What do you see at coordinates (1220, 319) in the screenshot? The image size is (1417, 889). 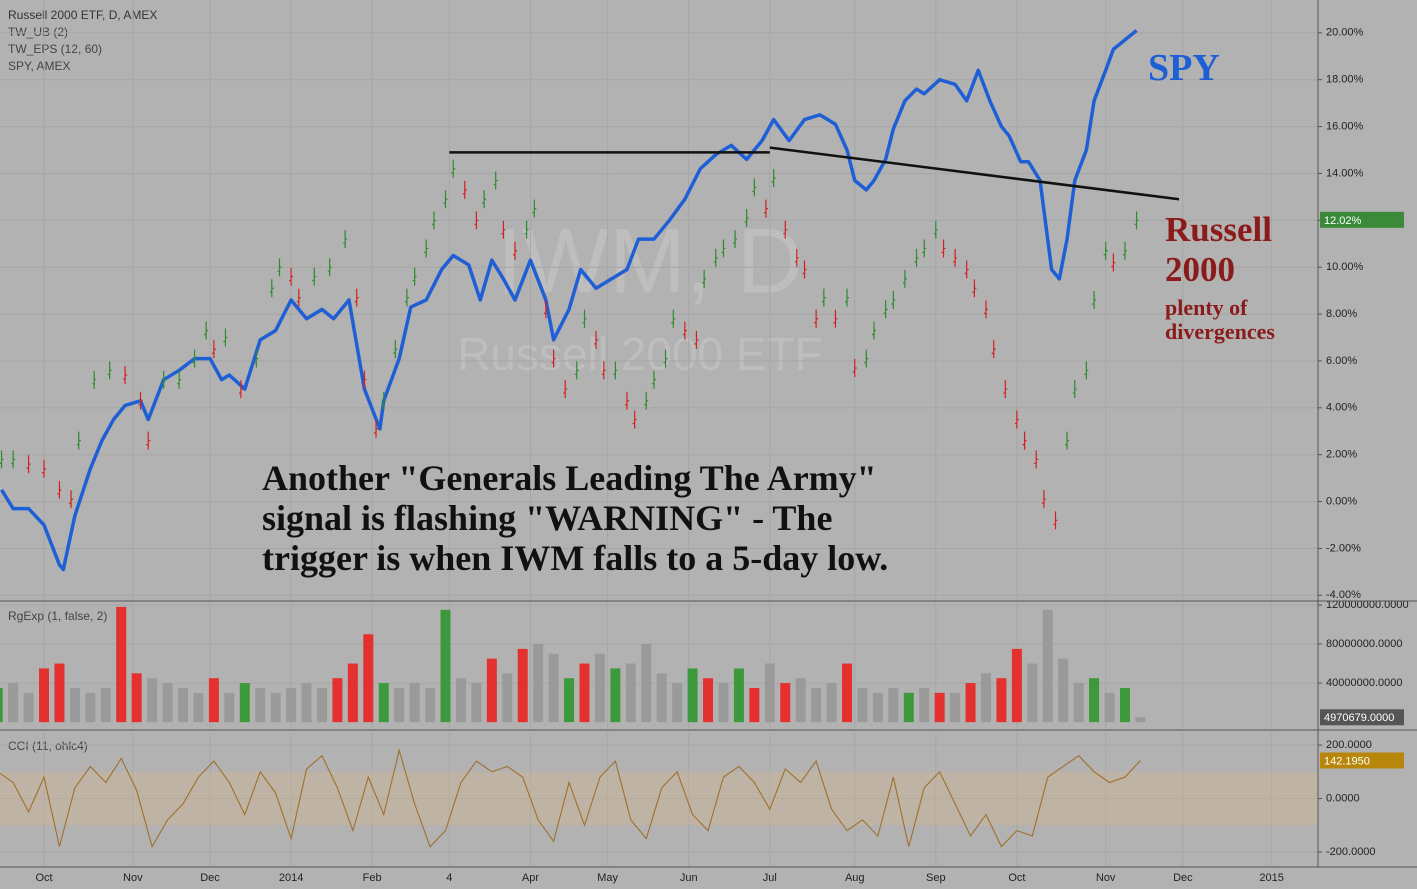 I see `annotation: plenty of divergences` at bounding box center [1220, 319].